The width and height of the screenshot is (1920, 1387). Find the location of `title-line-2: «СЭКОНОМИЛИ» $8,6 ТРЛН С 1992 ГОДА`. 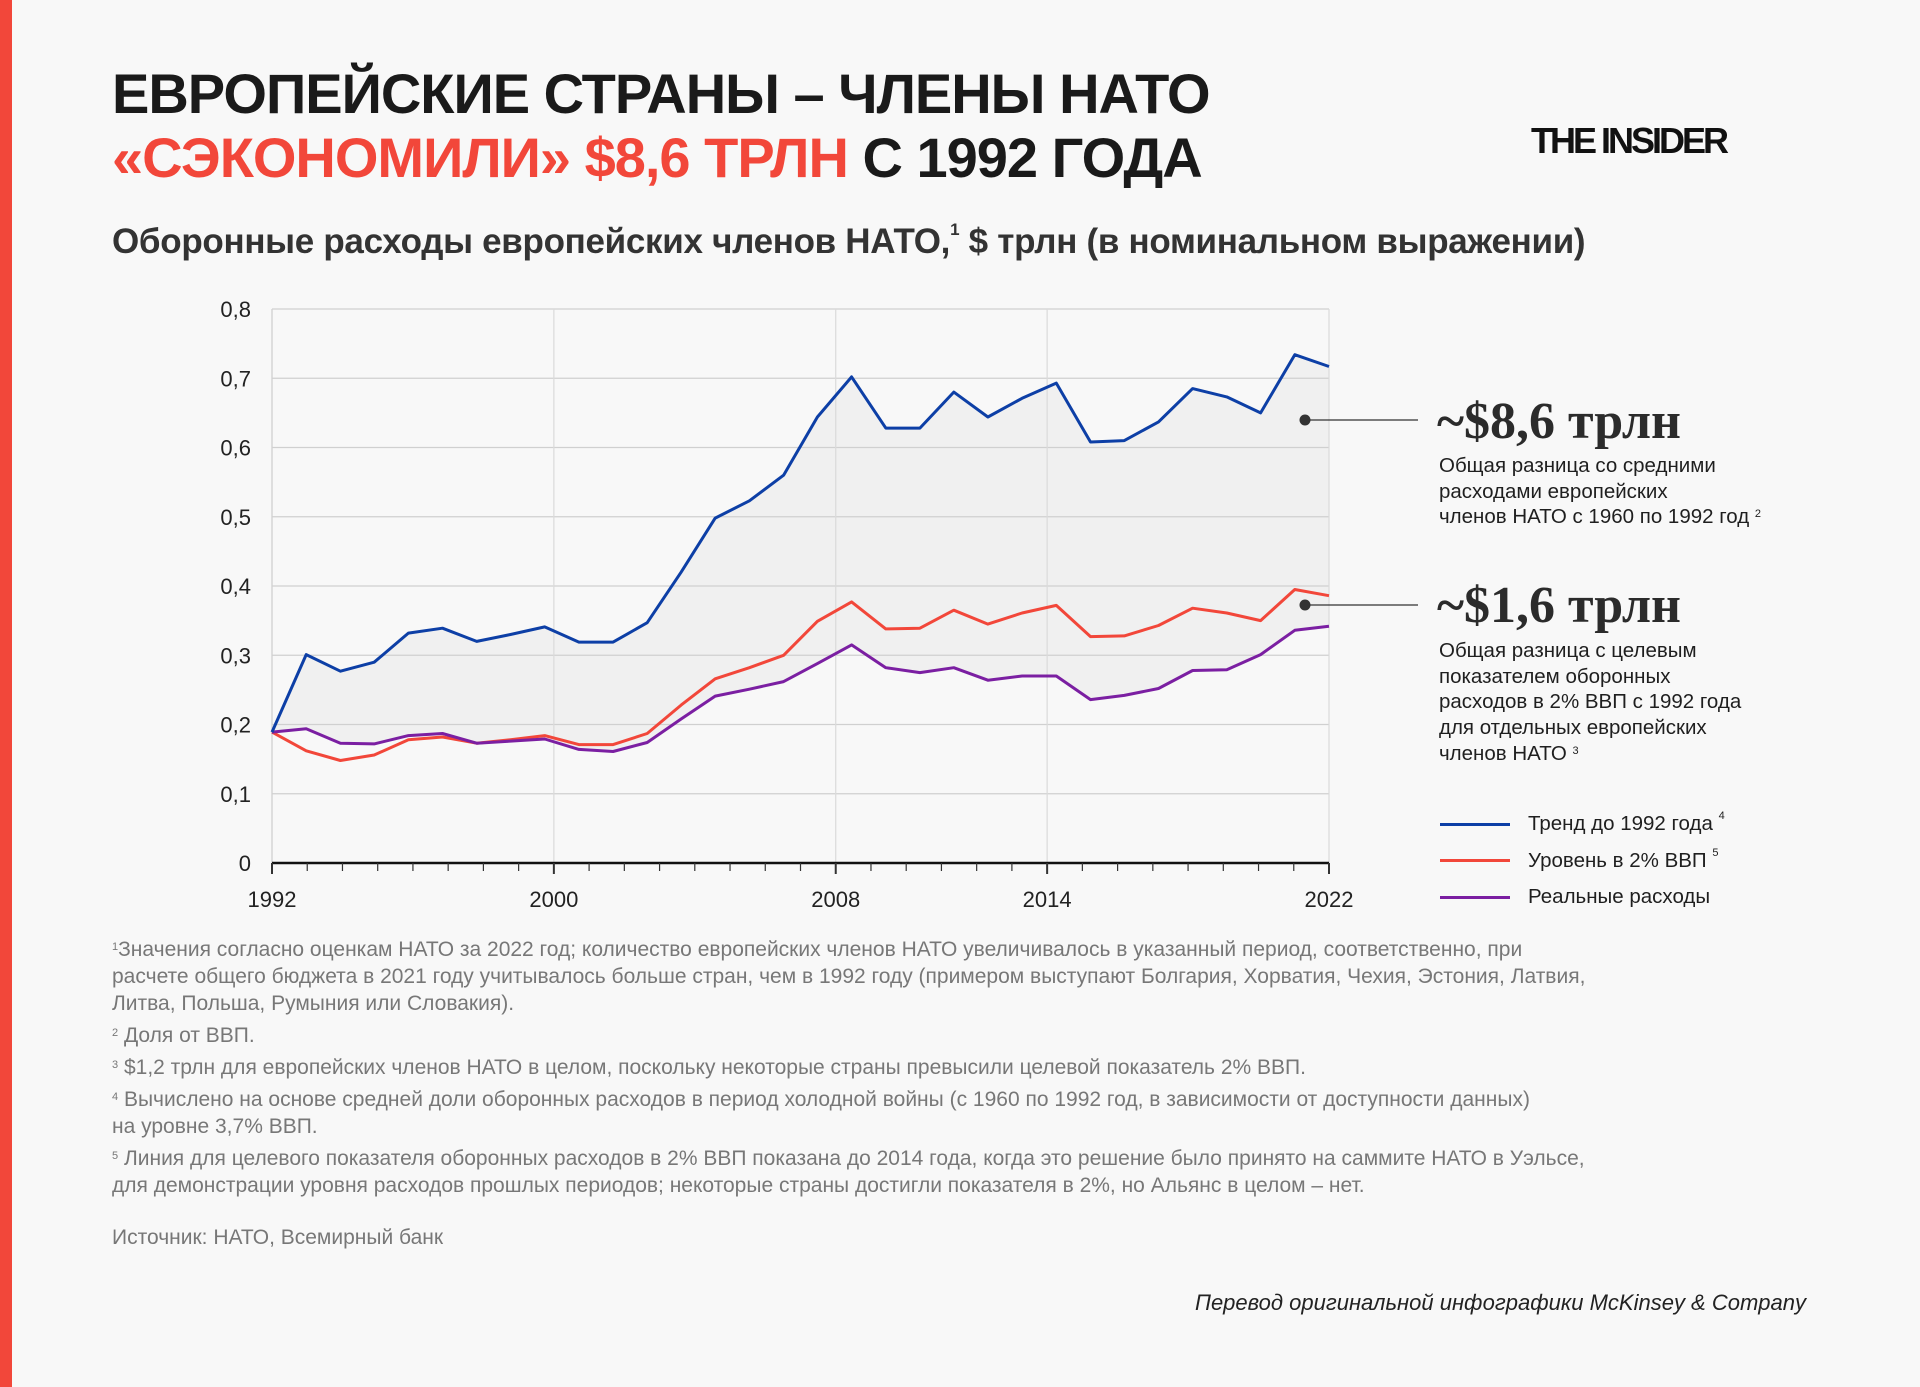

title-line-2: «СЭКОНОМИЛИ» $8,6 ТРЛН С 1992 ГОДА is located at coordinates (661, 158).